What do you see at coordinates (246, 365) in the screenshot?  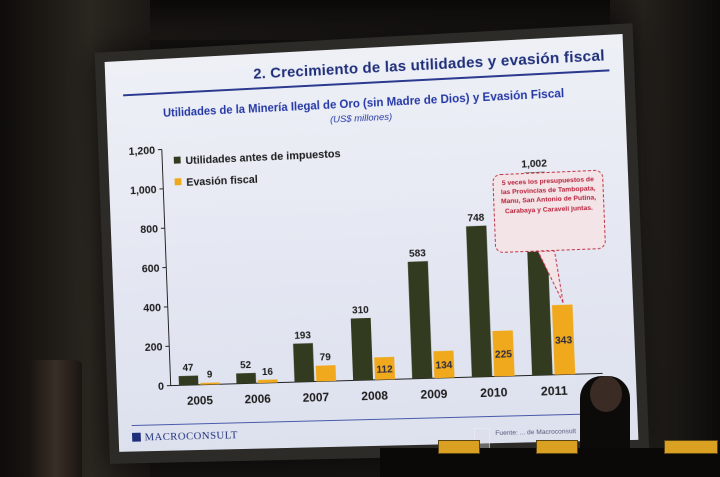 I see `data-label-utilidades: 52` at bounding box center [246, 365].